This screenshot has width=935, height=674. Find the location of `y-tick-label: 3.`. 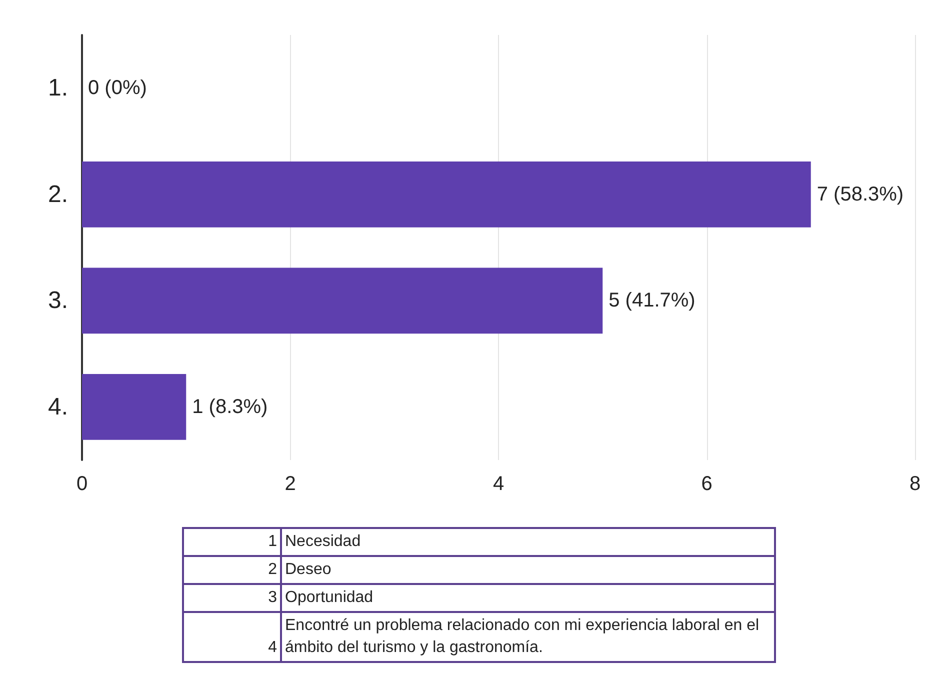

y-tick-label: 3. is located at coordinates (58, 300).